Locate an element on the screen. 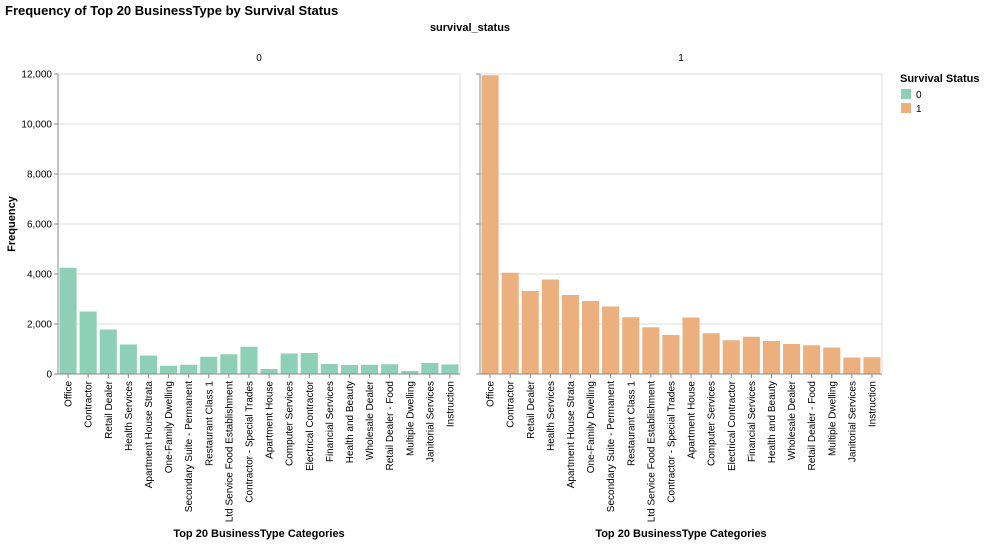 The height and width of the screenshot is (544, 985). legend-label-1: 1 is located at coordinates (919, 109).